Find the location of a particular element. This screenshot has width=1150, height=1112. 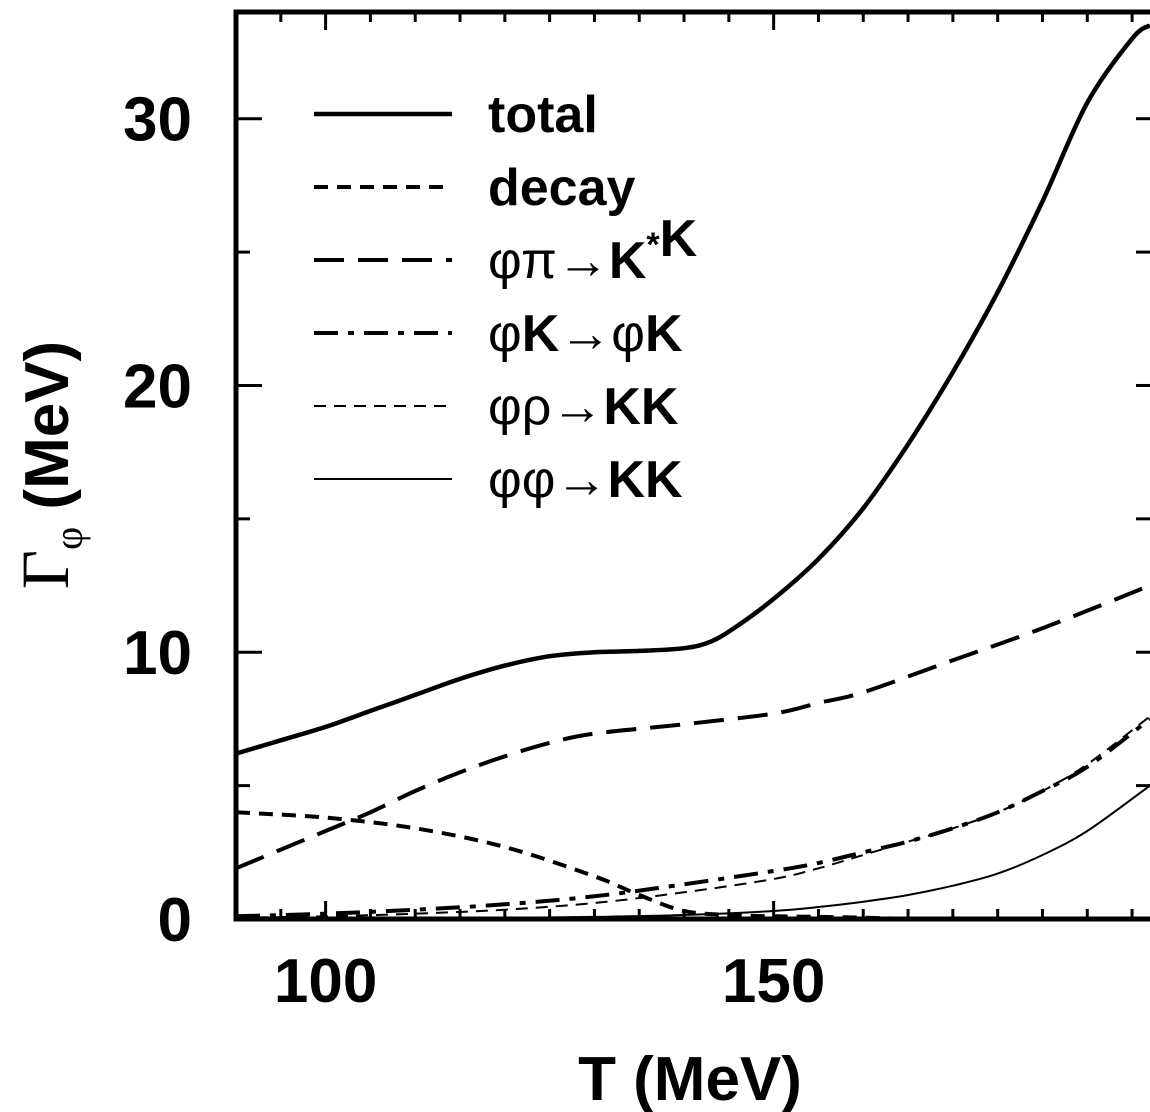

y-axis-title: Γφ (MeV) is located at coordinates (49, 465).